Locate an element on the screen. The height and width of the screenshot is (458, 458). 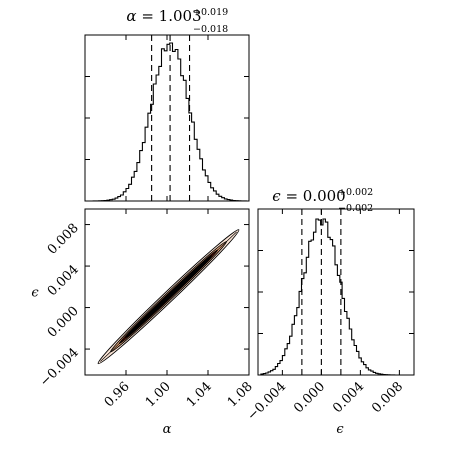
alpha-title-value: 1.003 is located at coordinates (180, 16).